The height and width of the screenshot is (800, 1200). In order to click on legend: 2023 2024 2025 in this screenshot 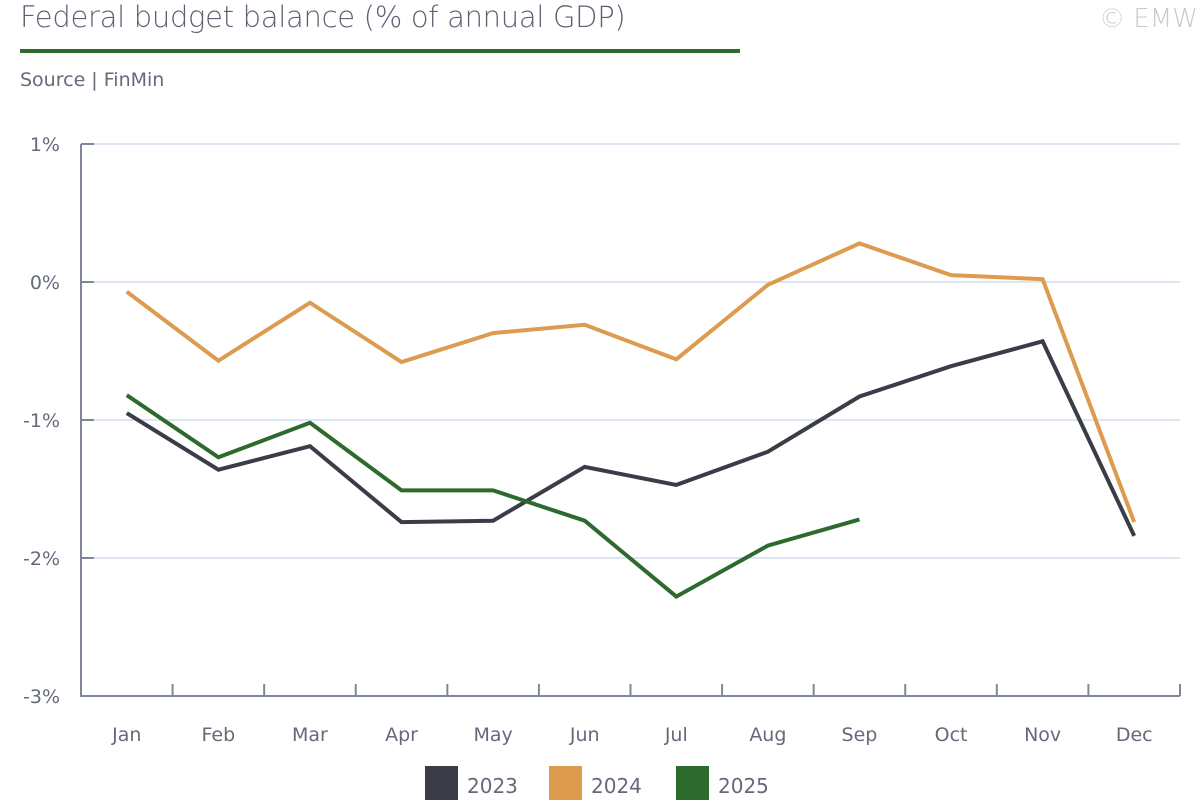, I will do `click(600, 783)`.